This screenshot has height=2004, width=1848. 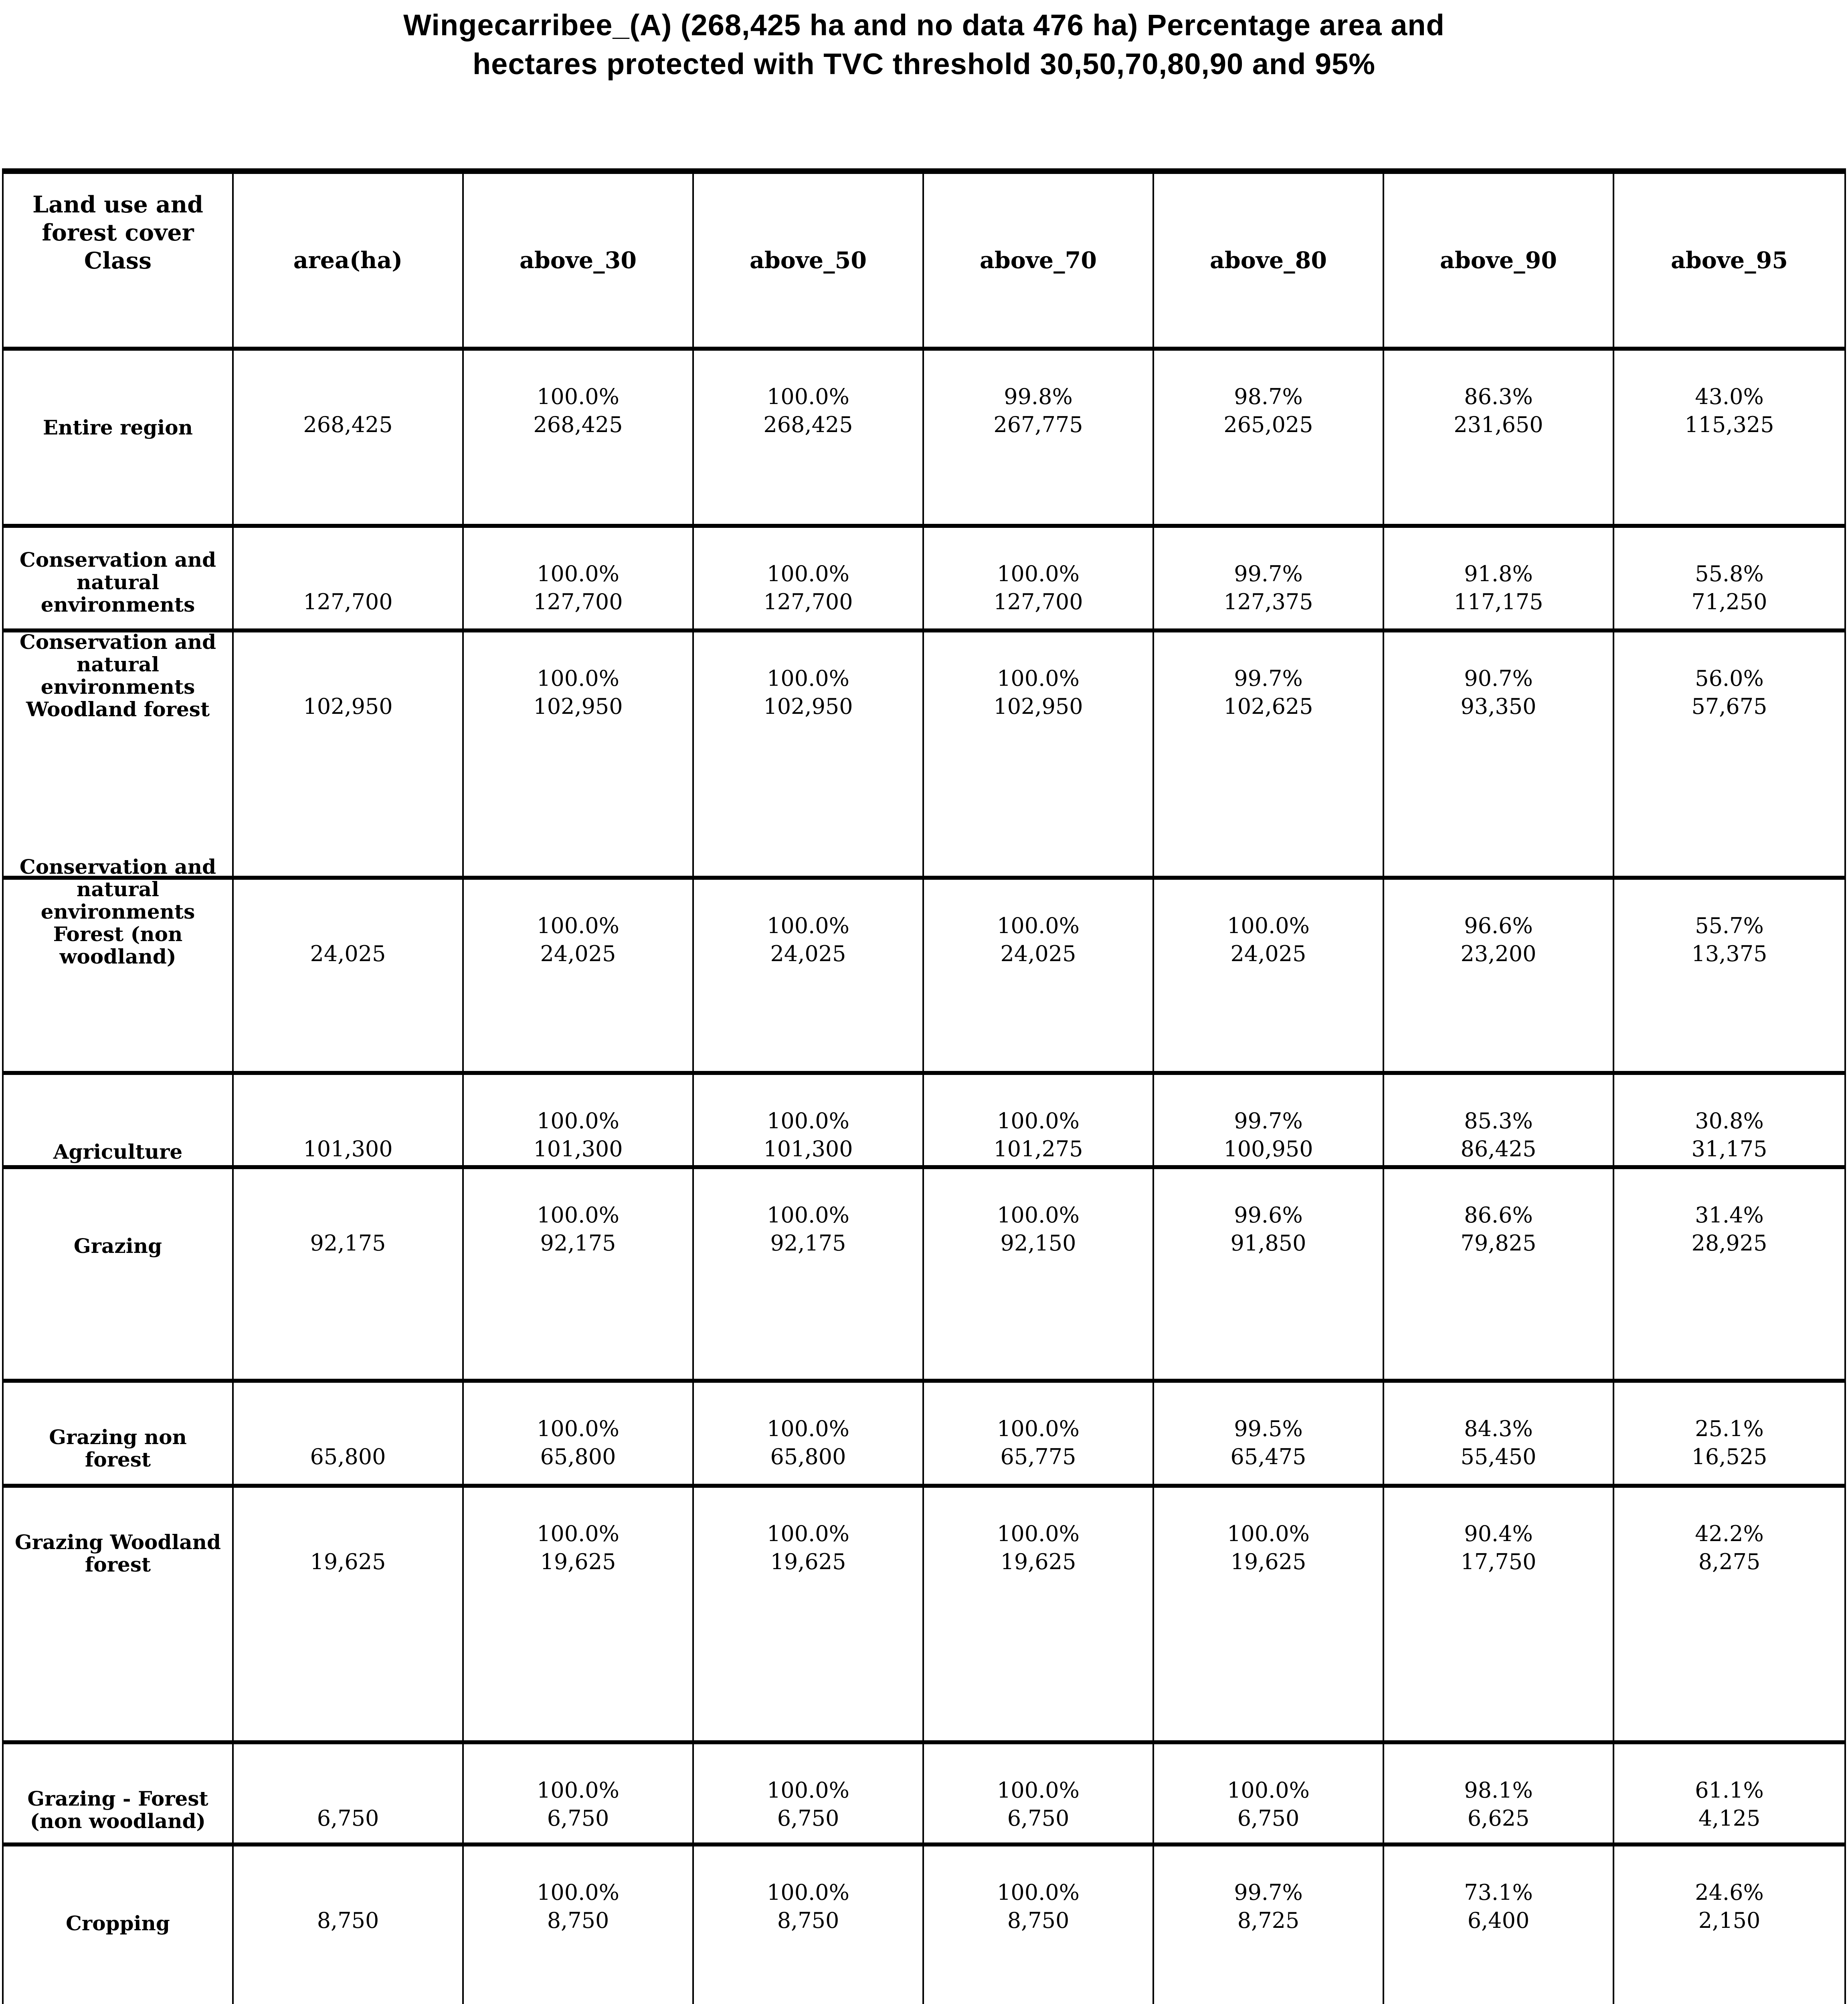 I want to click on cell-above_70: 100.0% 101,275, so click(x=1039, y=1120).